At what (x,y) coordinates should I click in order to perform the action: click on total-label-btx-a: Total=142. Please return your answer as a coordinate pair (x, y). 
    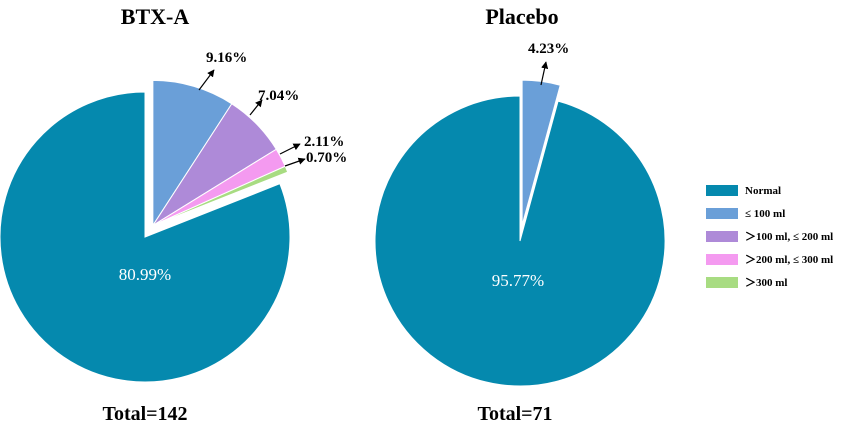
    Looking at the image, I should click on (144, 414).